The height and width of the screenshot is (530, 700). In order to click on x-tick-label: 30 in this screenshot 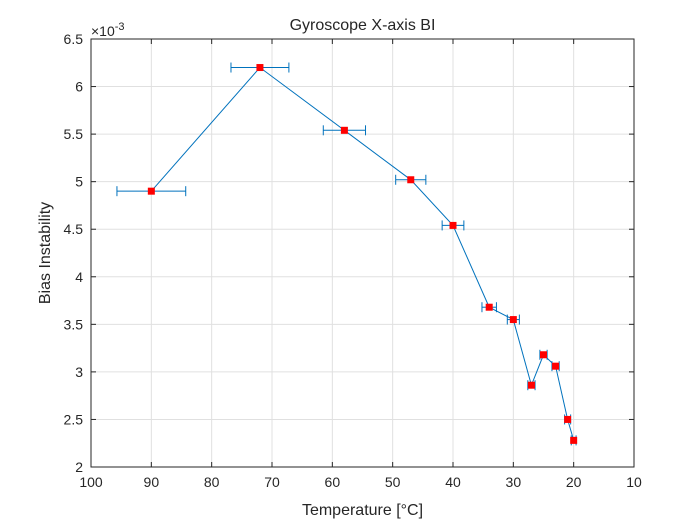, I will do `click(514, 482)`.